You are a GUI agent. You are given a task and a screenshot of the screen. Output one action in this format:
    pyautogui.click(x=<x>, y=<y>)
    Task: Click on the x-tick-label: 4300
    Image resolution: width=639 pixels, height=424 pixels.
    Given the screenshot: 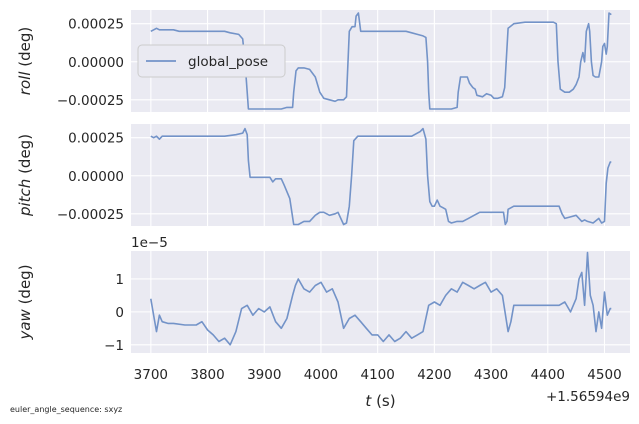 What is the action you would take?
    pyautogui.click(x=491, y=375)
    